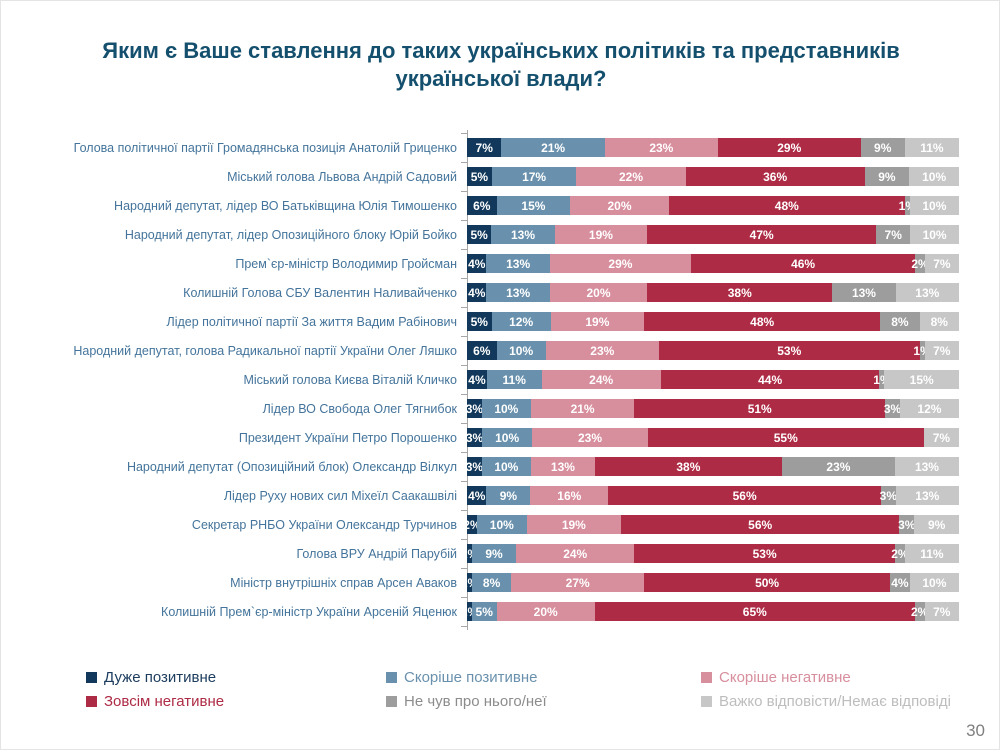 This screenshot has height=750, width=1000. Describe the element at coordinates (762, 234) in the screenshot. I see `bar-segment: 47%` at that location.